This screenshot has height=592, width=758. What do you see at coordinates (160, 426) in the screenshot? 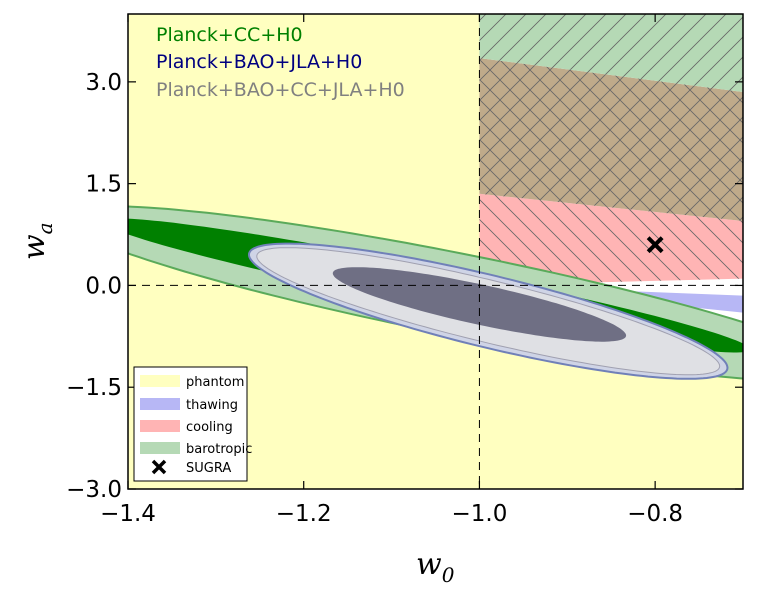
I see `legend-swatch-cooling` at bounding box center [160, 426].